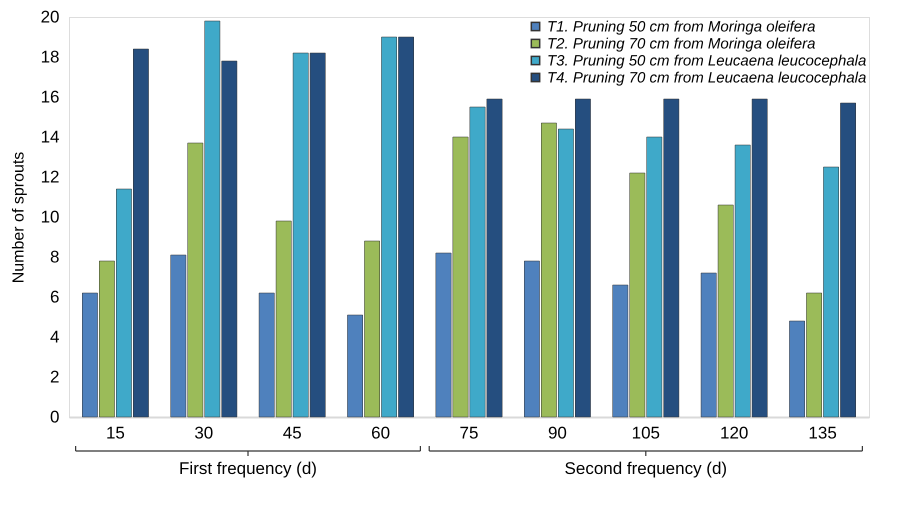 The width and height of the screenshot is (908, 521). What do you see at coordinates (50, 217) in the screenshot?
I see `y-tick-label: 10` at bounding box center [50, 217].